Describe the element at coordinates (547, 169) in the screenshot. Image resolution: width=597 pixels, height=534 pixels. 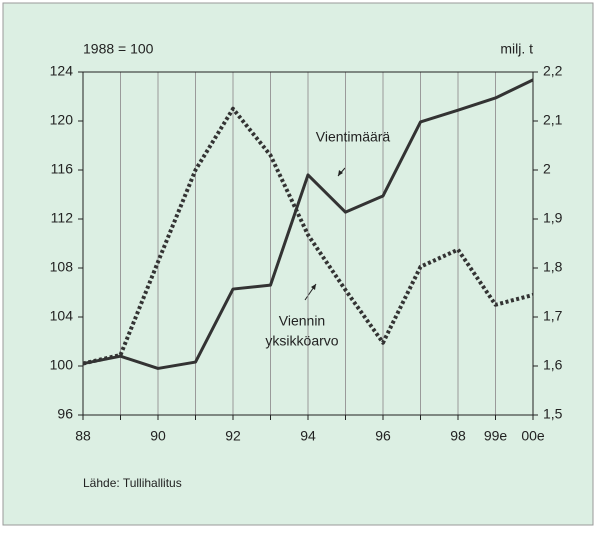
I see `y2-tick-label: 2` at that location.